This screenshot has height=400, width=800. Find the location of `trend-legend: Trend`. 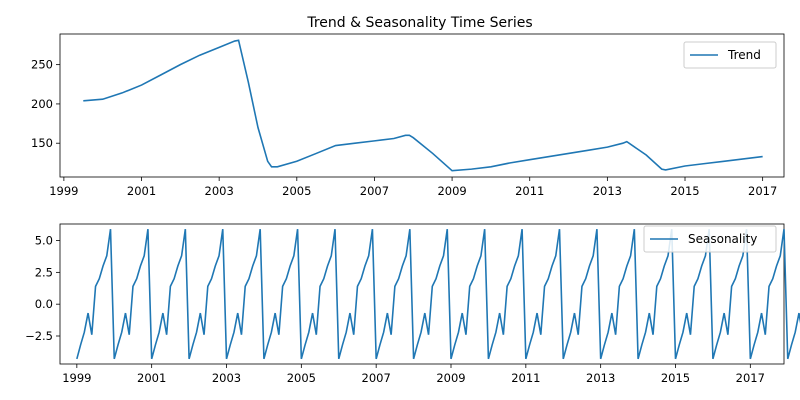

trend-legend: Trend is located at coordinates (730, 55).